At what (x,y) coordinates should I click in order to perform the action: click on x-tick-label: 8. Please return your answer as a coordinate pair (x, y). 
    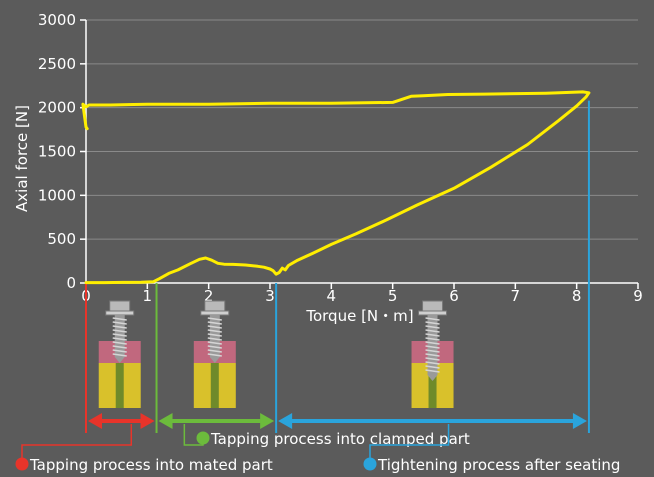
    Looking at the image, I should click on (577, 296).